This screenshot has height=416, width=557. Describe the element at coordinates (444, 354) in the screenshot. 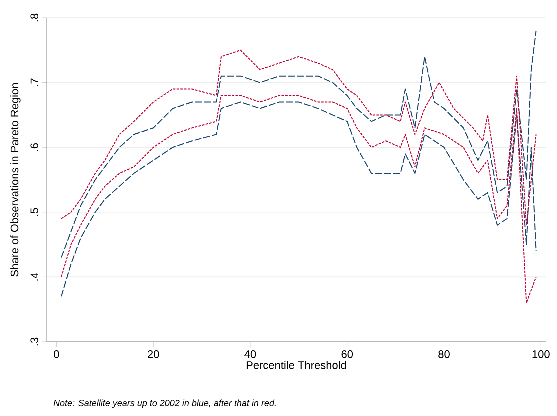

I see `x-tick-label: 80` at that location.